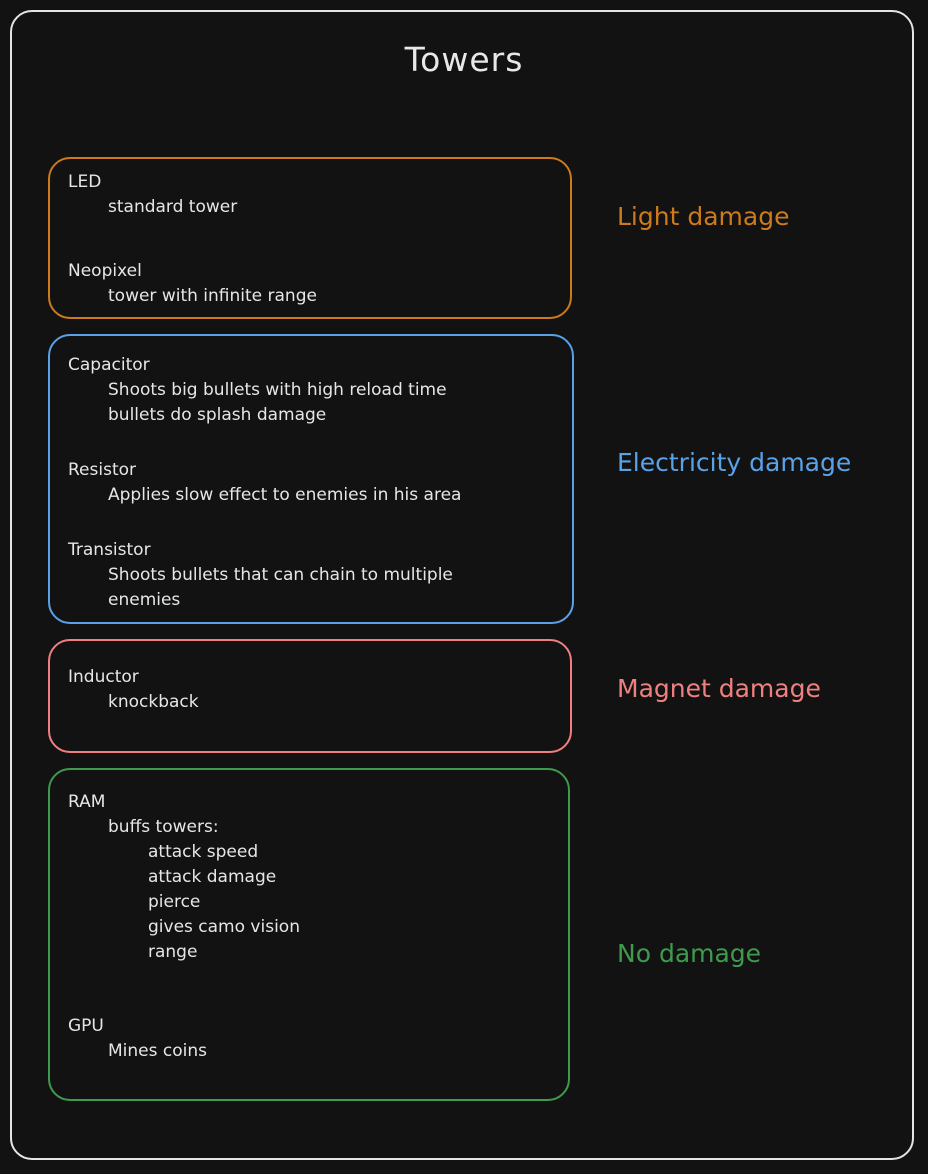 Image resolution: width=928 pixels, height=1174 pixels. I want to click on tower-description: tower with infinite range, so click(212, 296).